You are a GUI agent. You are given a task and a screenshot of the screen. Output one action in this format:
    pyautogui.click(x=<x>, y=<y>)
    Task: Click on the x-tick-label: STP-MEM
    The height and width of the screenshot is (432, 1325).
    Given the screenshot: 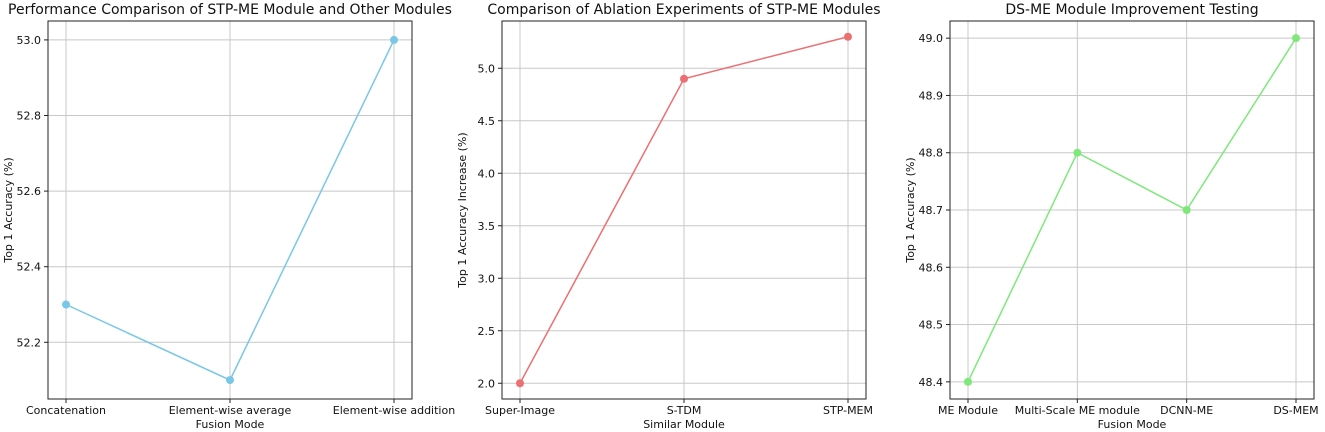 What is the action you would take?
    pyautogui.click(x=848, y=410)
    